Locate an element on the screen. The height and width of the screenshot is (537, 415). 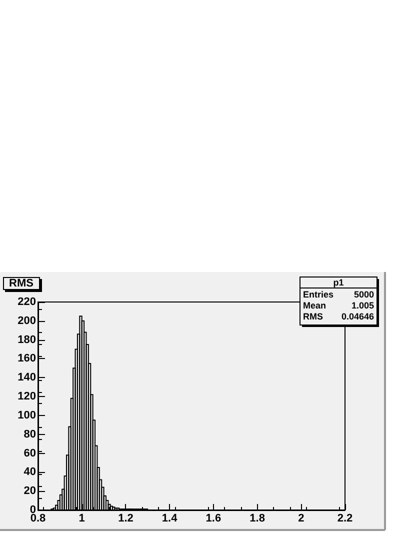
x-tick-label: 0.8 is located at coordinates (38, 518).